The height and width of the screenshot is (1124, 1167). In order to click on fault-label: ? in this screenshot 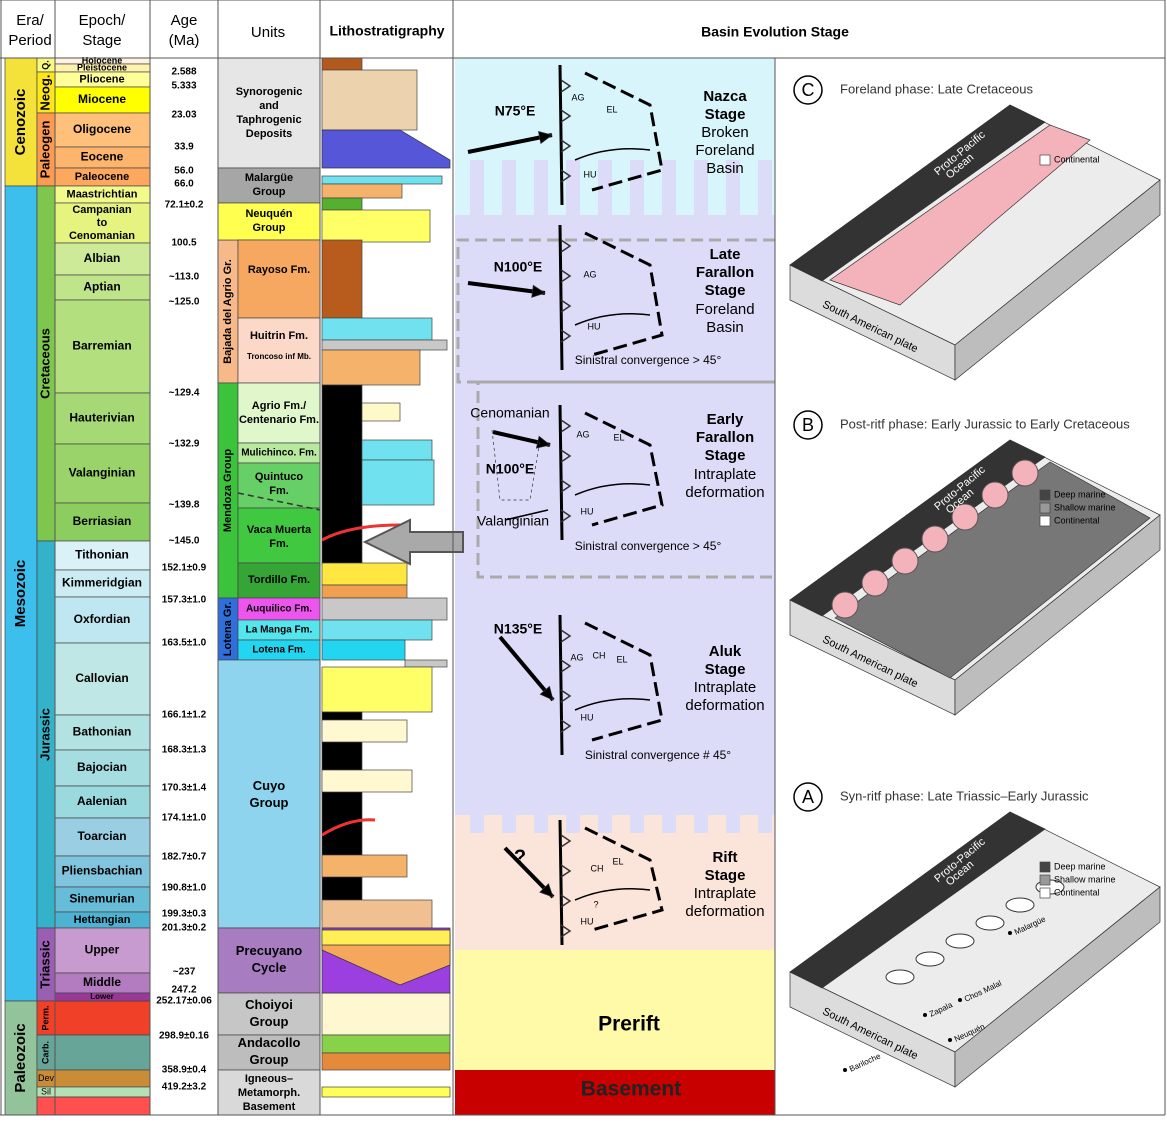, I will do `click(595, 904)`.